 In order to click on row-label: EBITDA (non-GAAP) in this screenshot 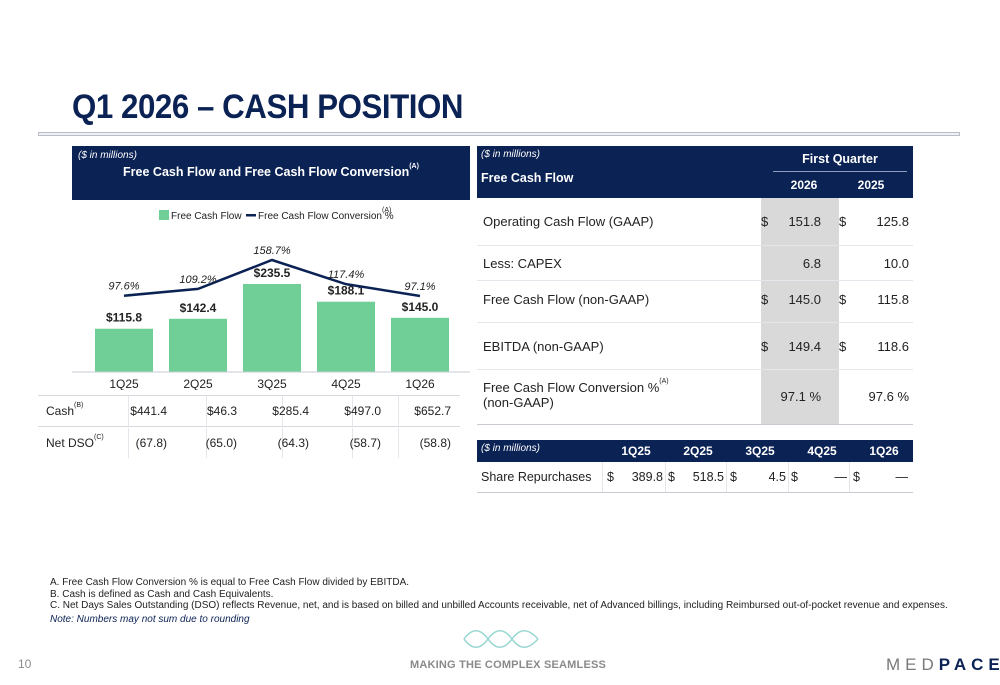, I will do `click(543, 346)`.